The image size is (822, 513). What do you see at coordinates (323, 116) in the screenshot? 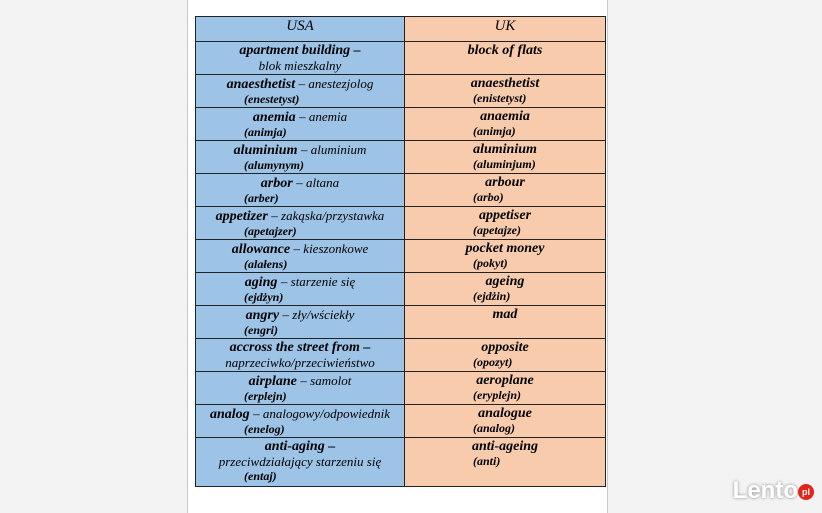
I see `usa-translation: – anemia` at bounding box center [323, 116].